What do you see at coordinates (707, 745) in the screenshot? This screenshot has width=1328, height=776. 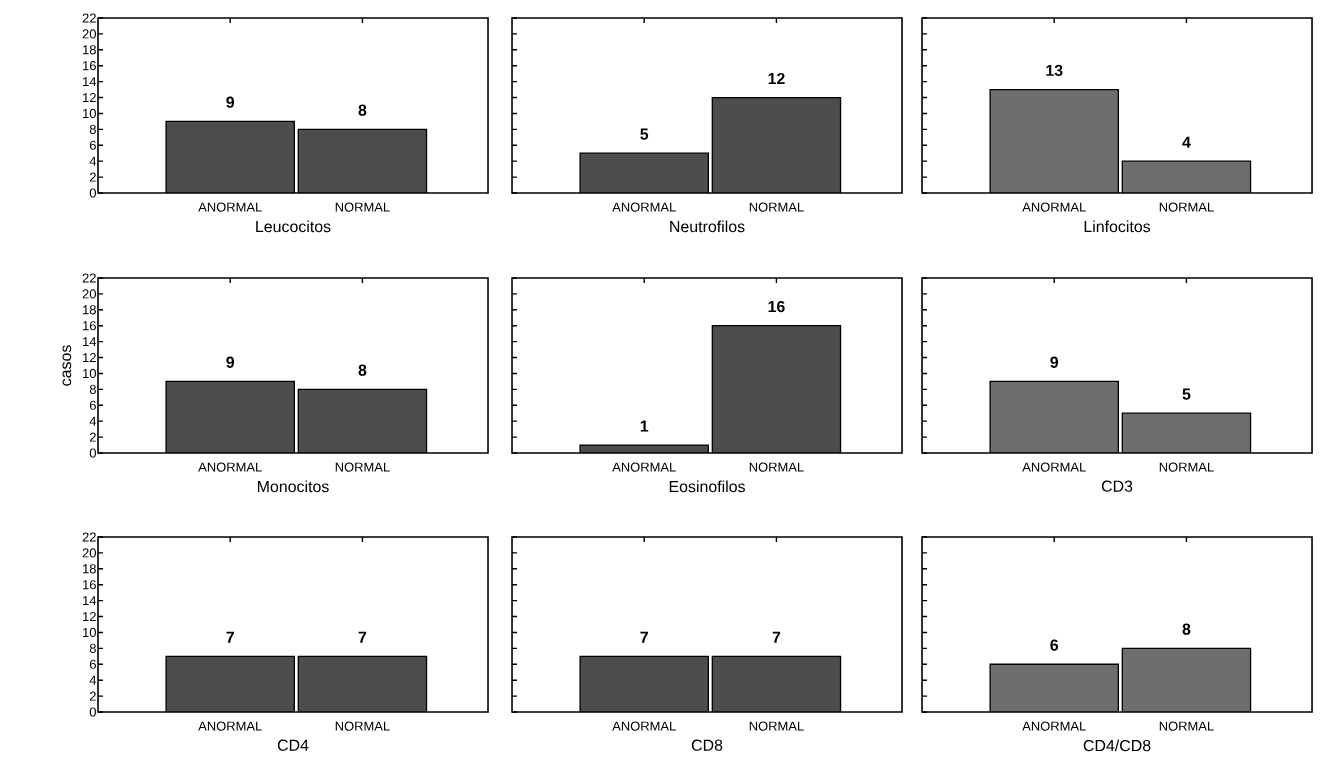 I see `x-axis-title: CD8` at bounding box center [707, 745].